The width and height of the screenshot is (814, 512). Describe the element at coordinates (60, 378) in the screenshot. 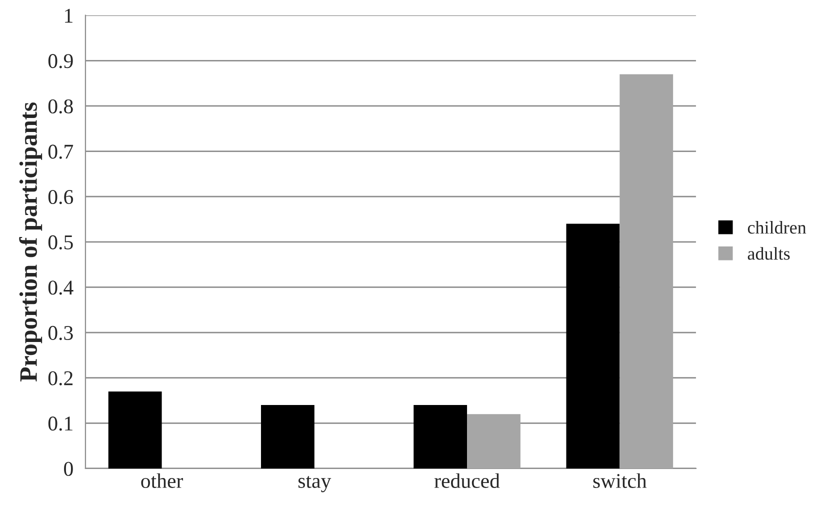

I see `y-tick-label: 0.2` at that location.